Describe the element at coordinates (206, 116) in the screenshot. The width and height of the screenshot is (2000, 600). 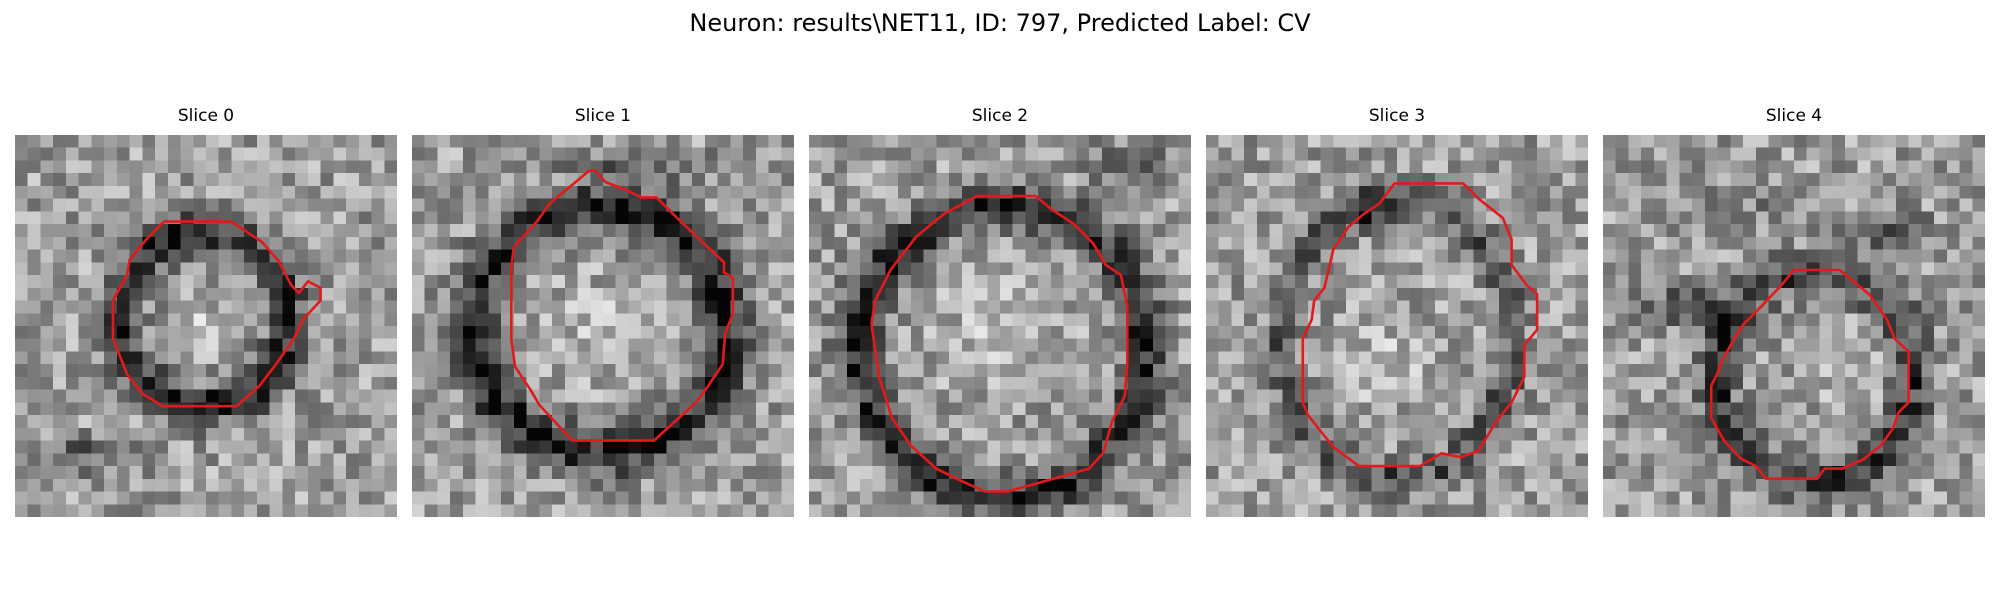
I see `slice-title: Slice 0` at that location.